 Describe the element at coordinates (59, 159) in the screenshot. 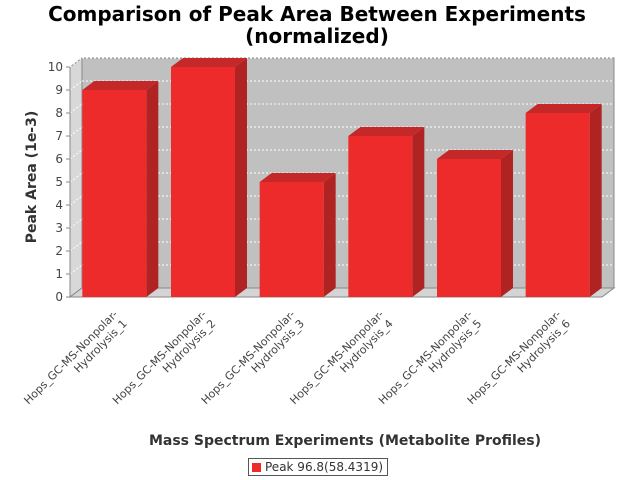

I see `y-tick-label: 6` at that location.